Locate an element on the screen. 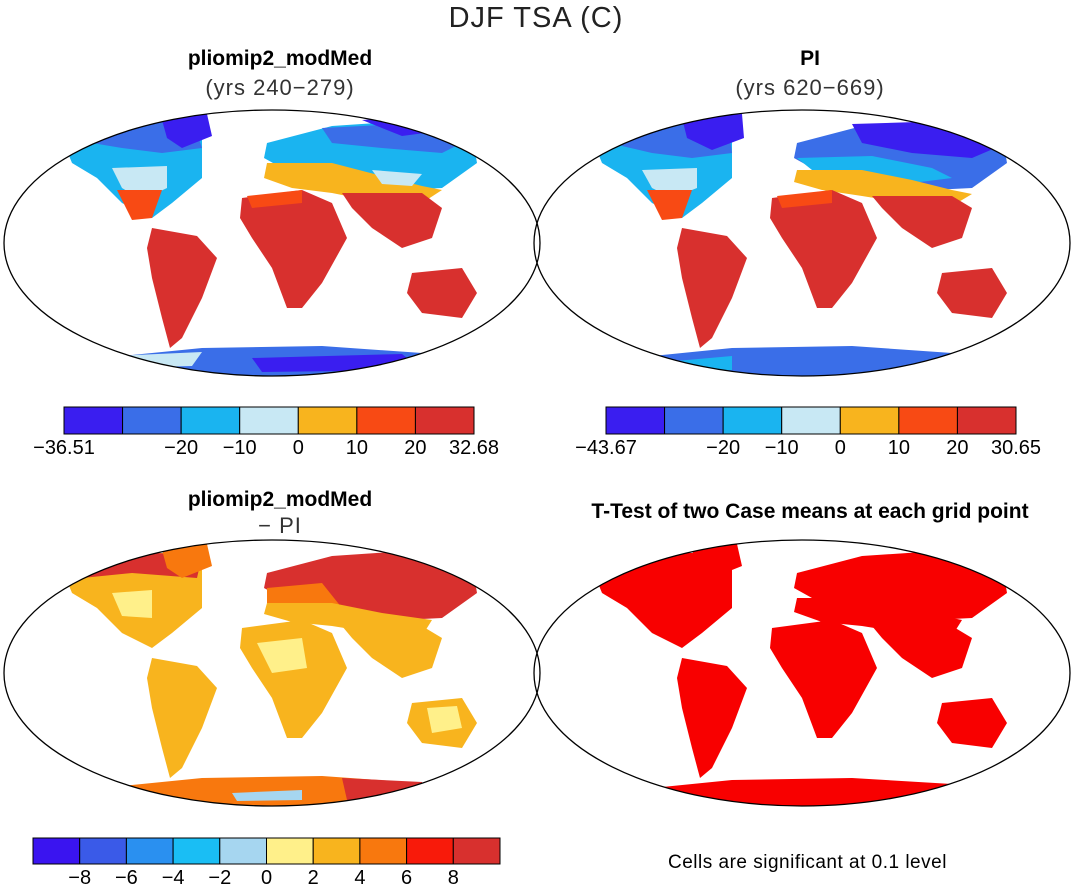  colorbar-tick-label: 32.68 is located at coordinates (474, 448).